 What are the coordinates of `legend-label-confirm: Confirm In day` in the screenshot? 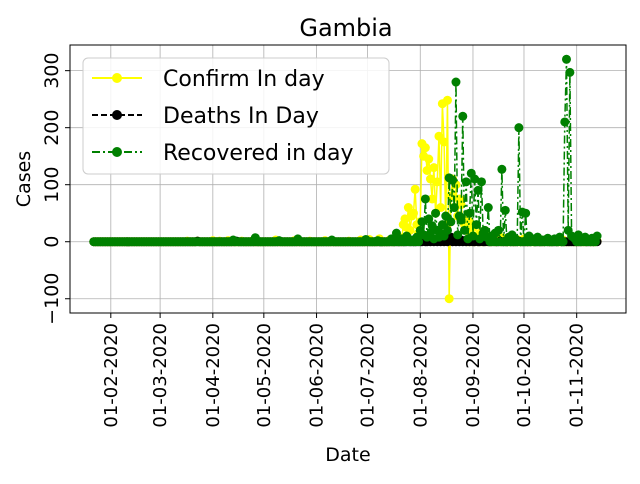 It's located at (244, 79).